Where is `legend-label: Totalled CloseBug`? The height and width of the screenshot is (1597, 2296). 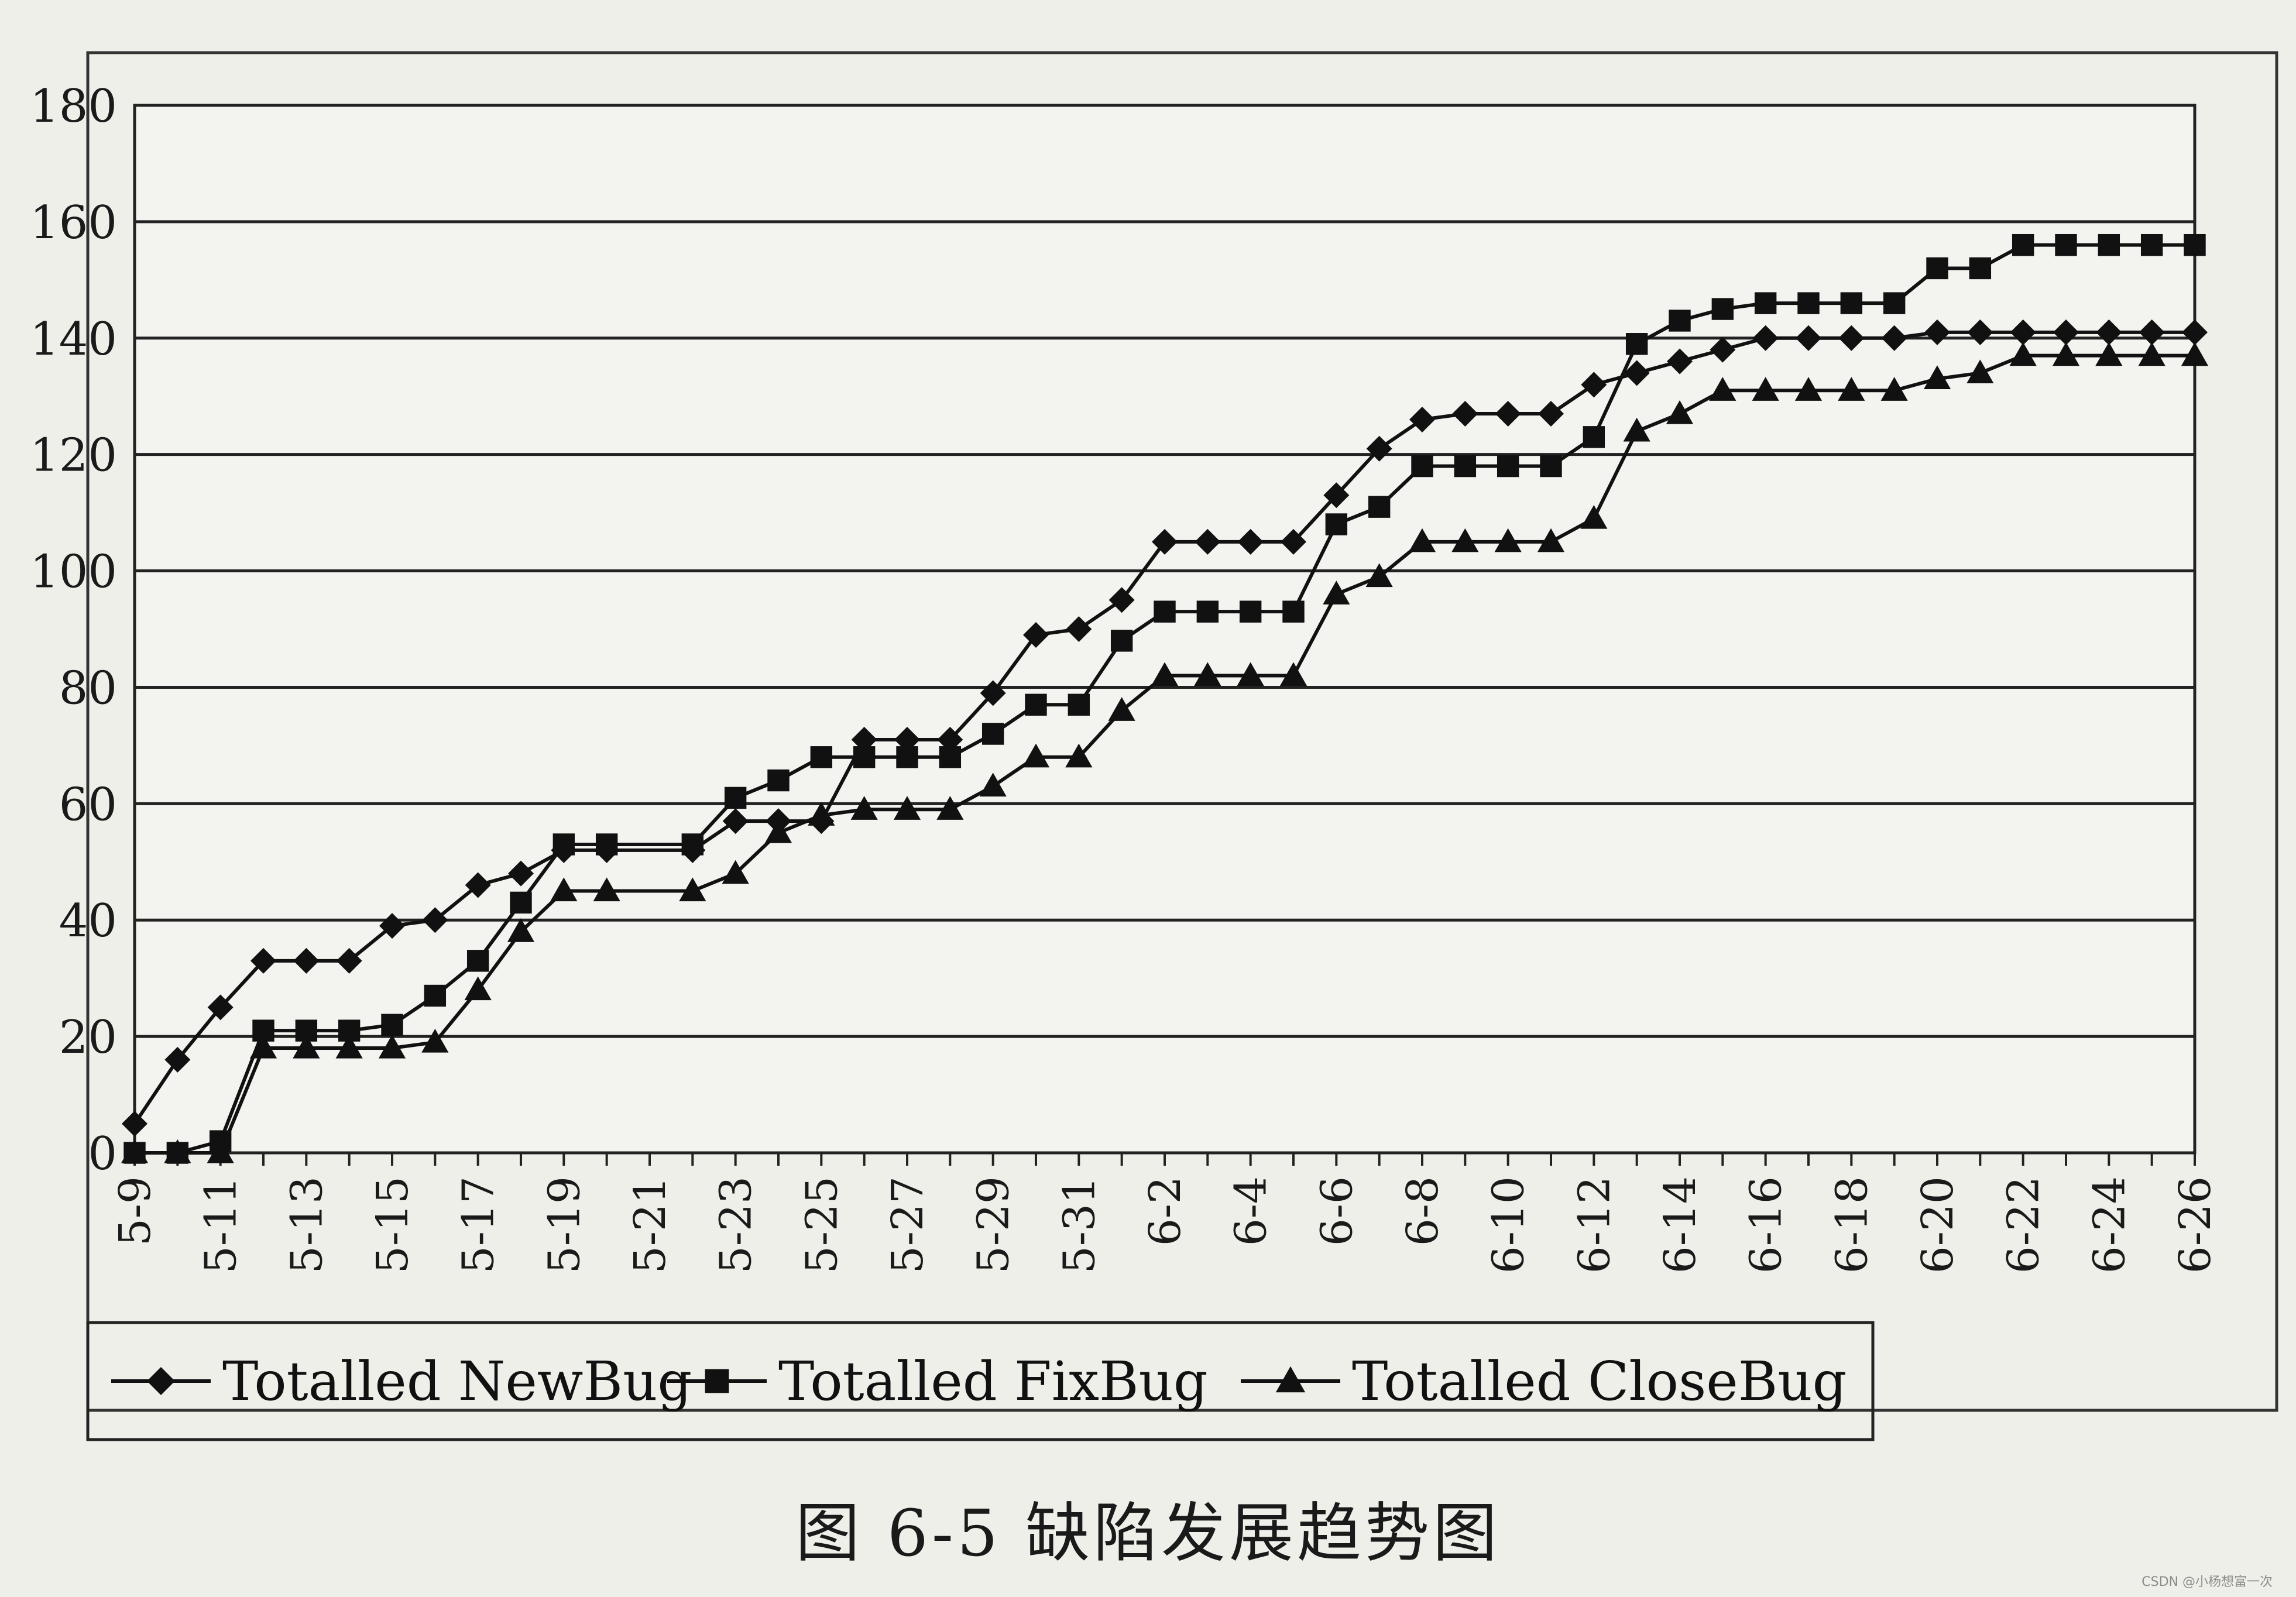
legend-label: Totalled CloseBug is located at coordinates (1599, 1381).